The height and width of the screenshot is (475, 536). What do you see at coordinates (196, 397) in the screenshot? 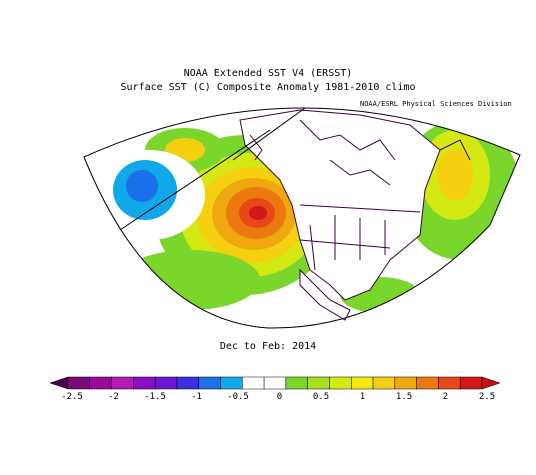
I see `colorbar-tick-label: -1` at bounding box center [196, 397].